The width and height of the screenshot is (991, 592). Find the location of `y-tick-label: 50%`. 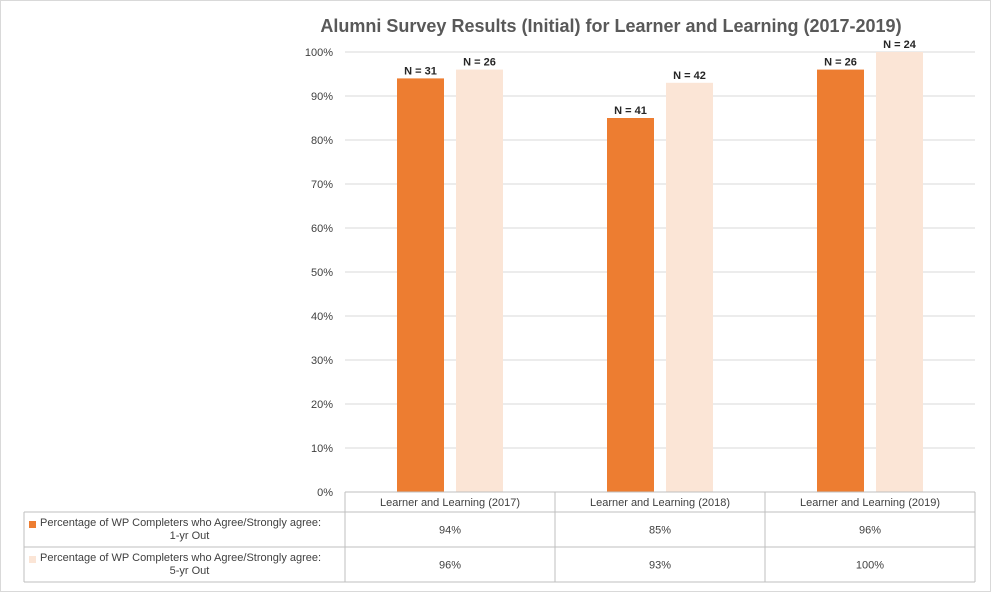

y-tick-label: 50% is located at coordinates (322, 273).